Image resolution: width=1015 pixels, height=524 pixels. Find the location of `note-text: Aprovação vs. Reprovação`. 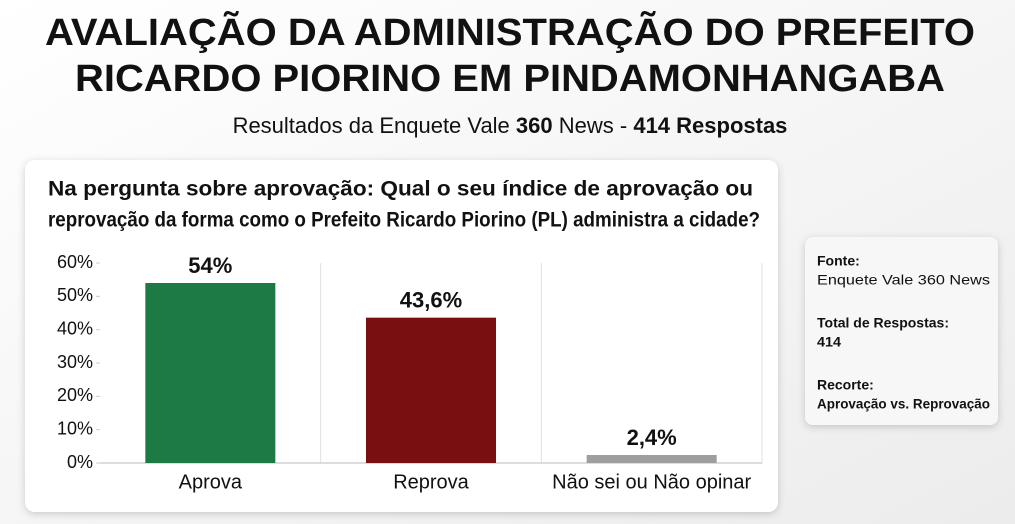

note-text: Aprovação vs. Reprovação is located at coordinates (903, 404).